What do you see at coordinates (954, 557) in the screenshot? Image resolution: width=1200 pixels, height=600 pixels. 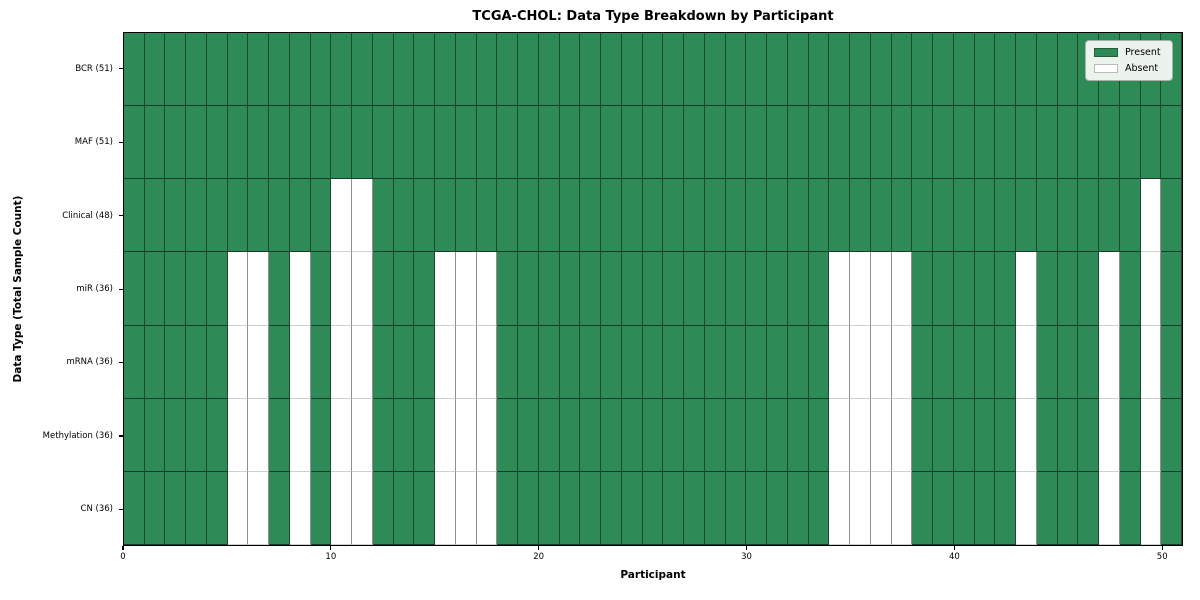 I see `x-tick-label-40: 40` at bounding box center [954, 557].